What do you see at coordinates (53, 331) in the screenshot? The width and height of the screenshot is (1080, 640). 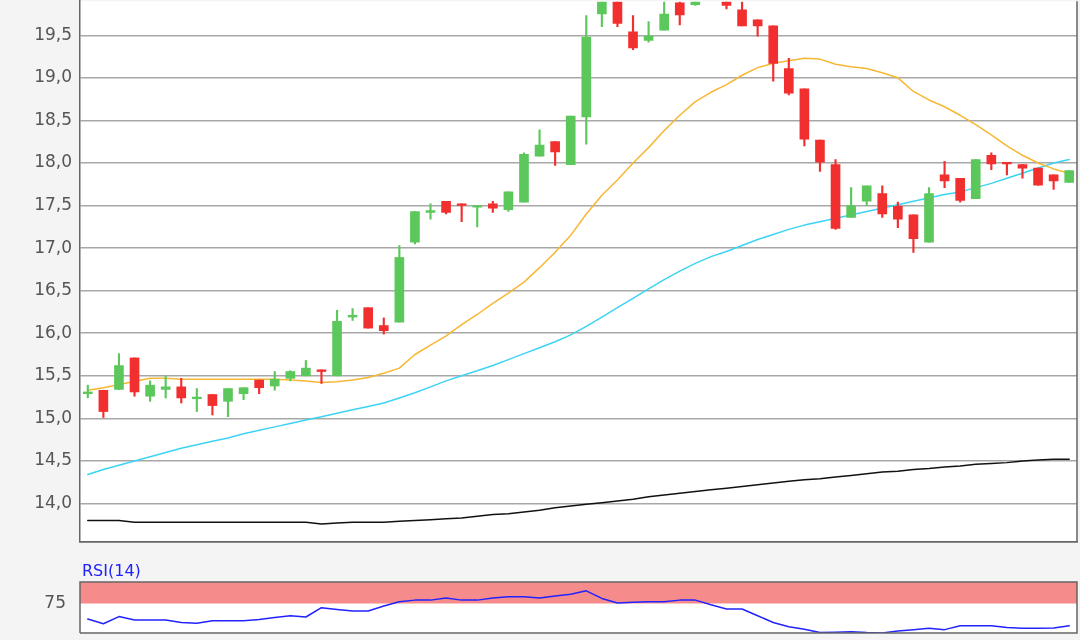 I see `y-tick-label: 16,0` at bounding box center [53, 331].